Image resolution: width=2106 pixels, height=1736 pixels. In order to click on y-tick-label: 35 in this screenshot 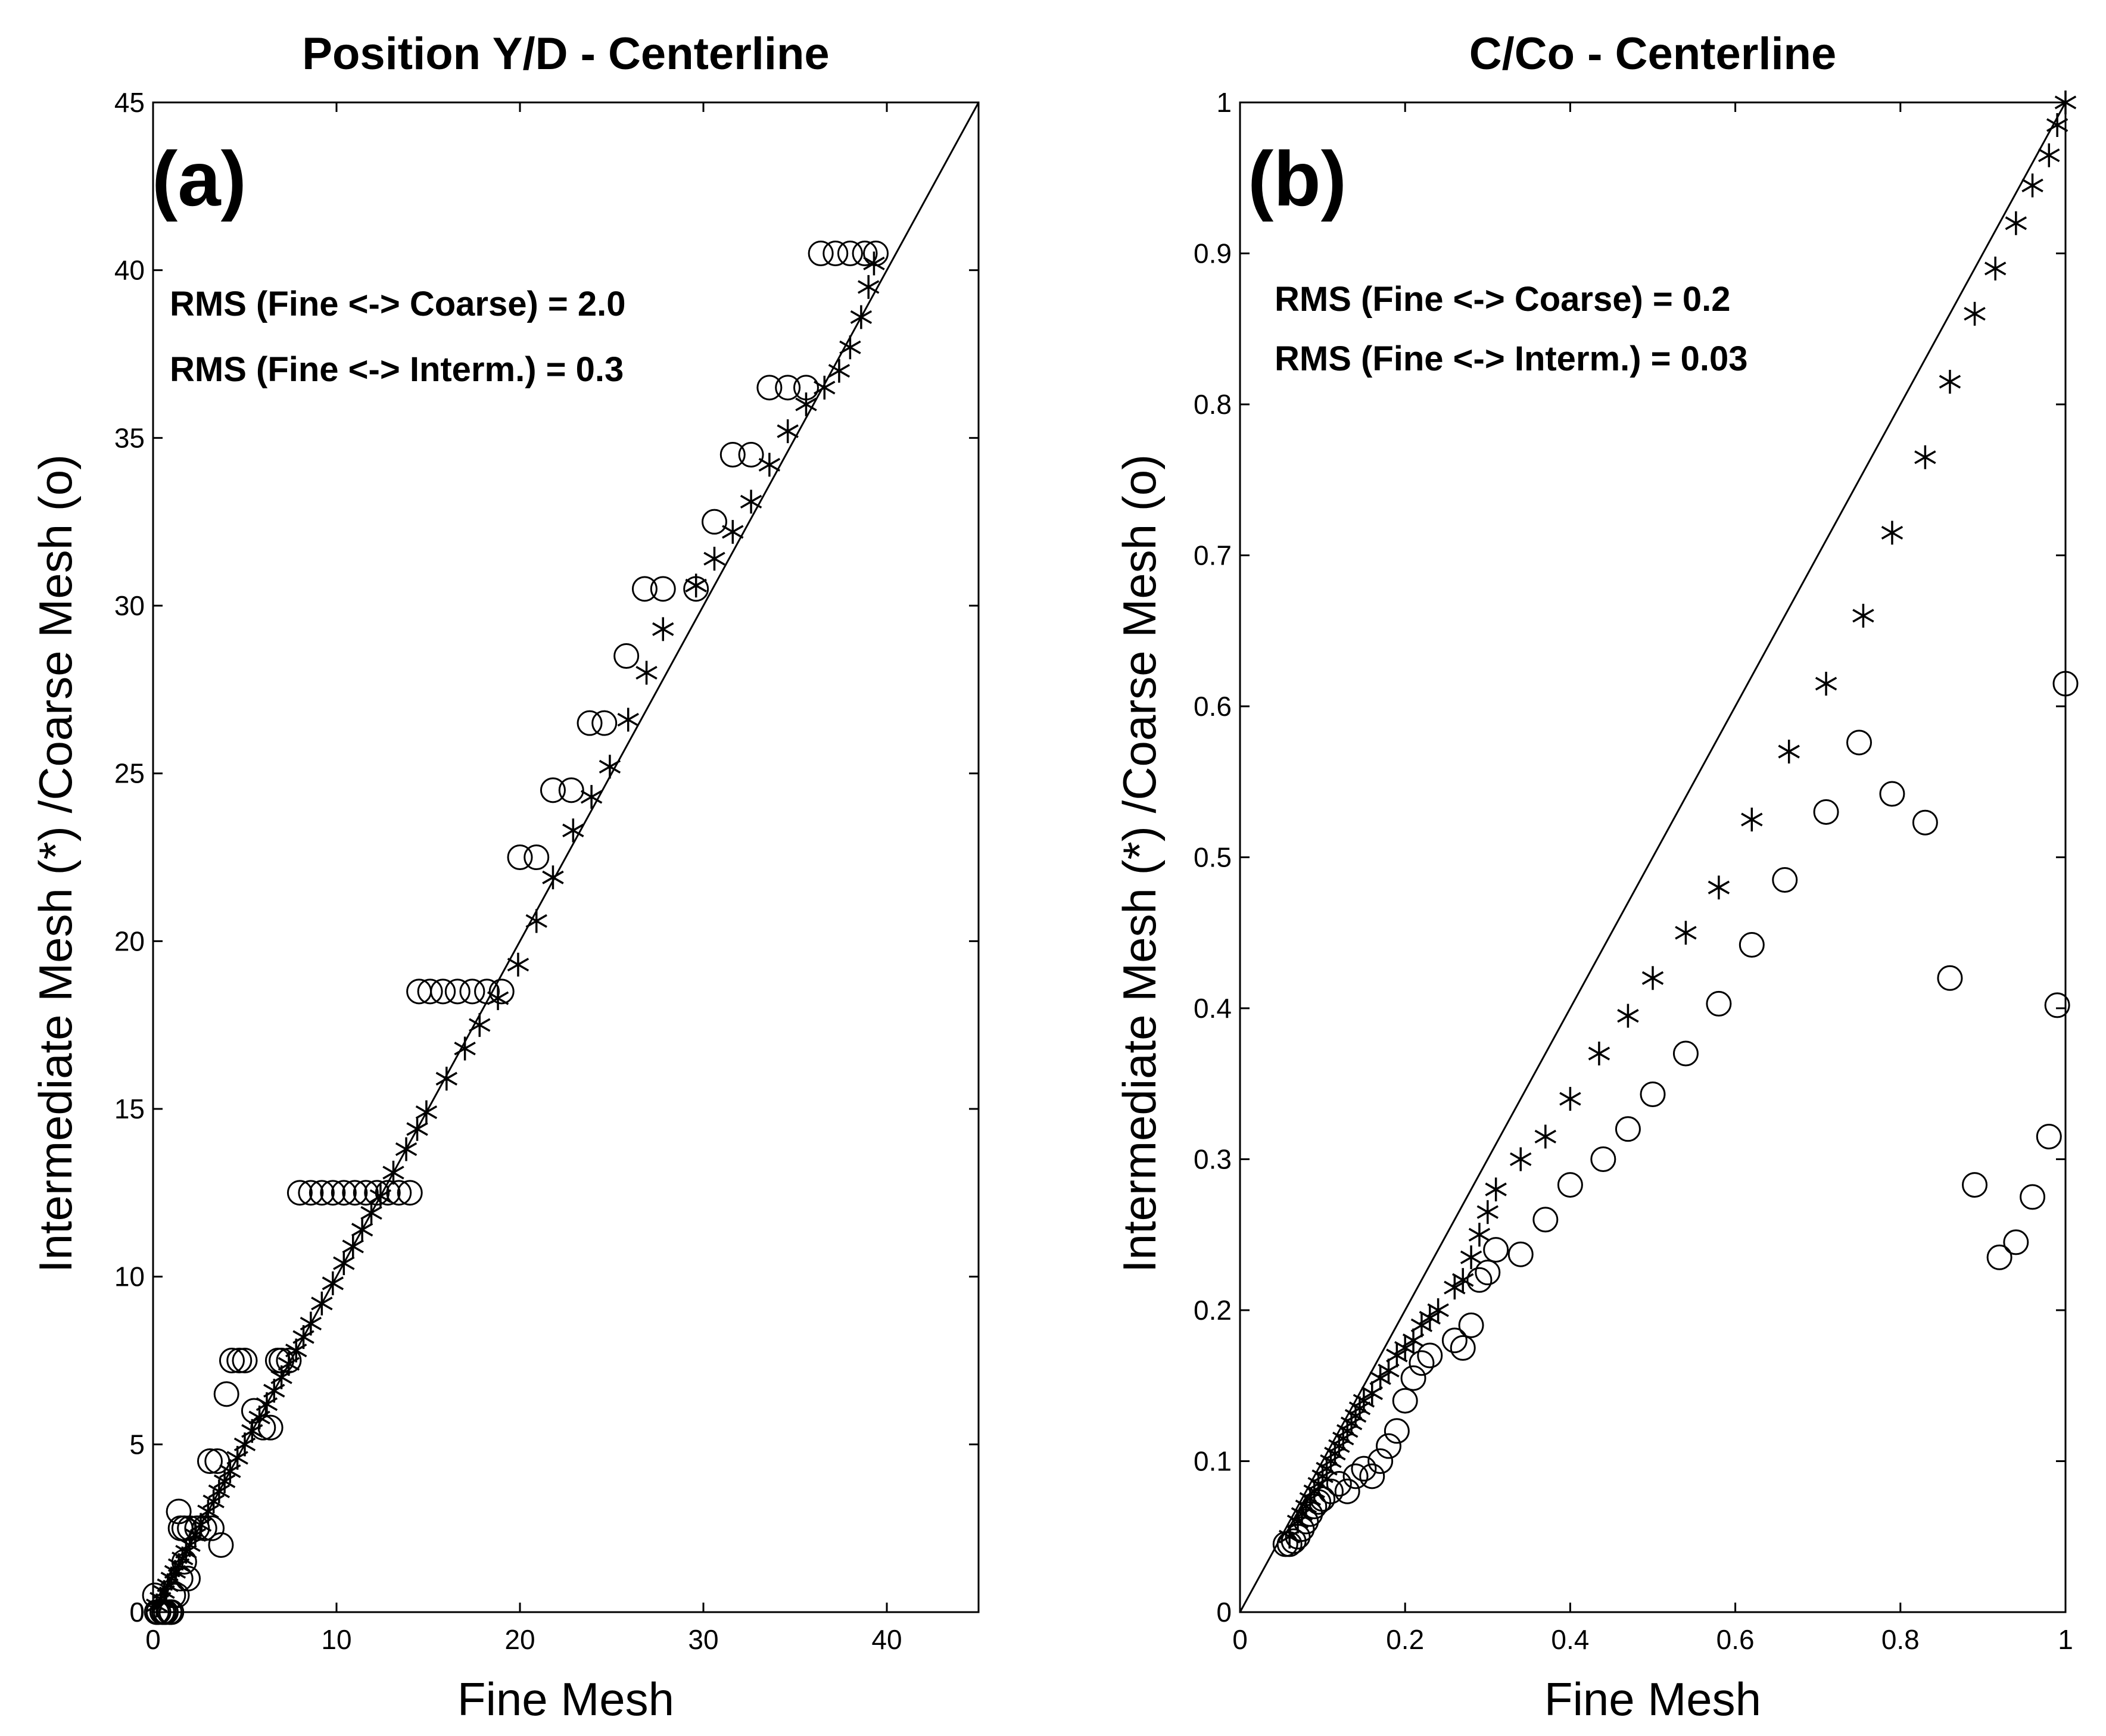, I will do `click(129, 437)`.